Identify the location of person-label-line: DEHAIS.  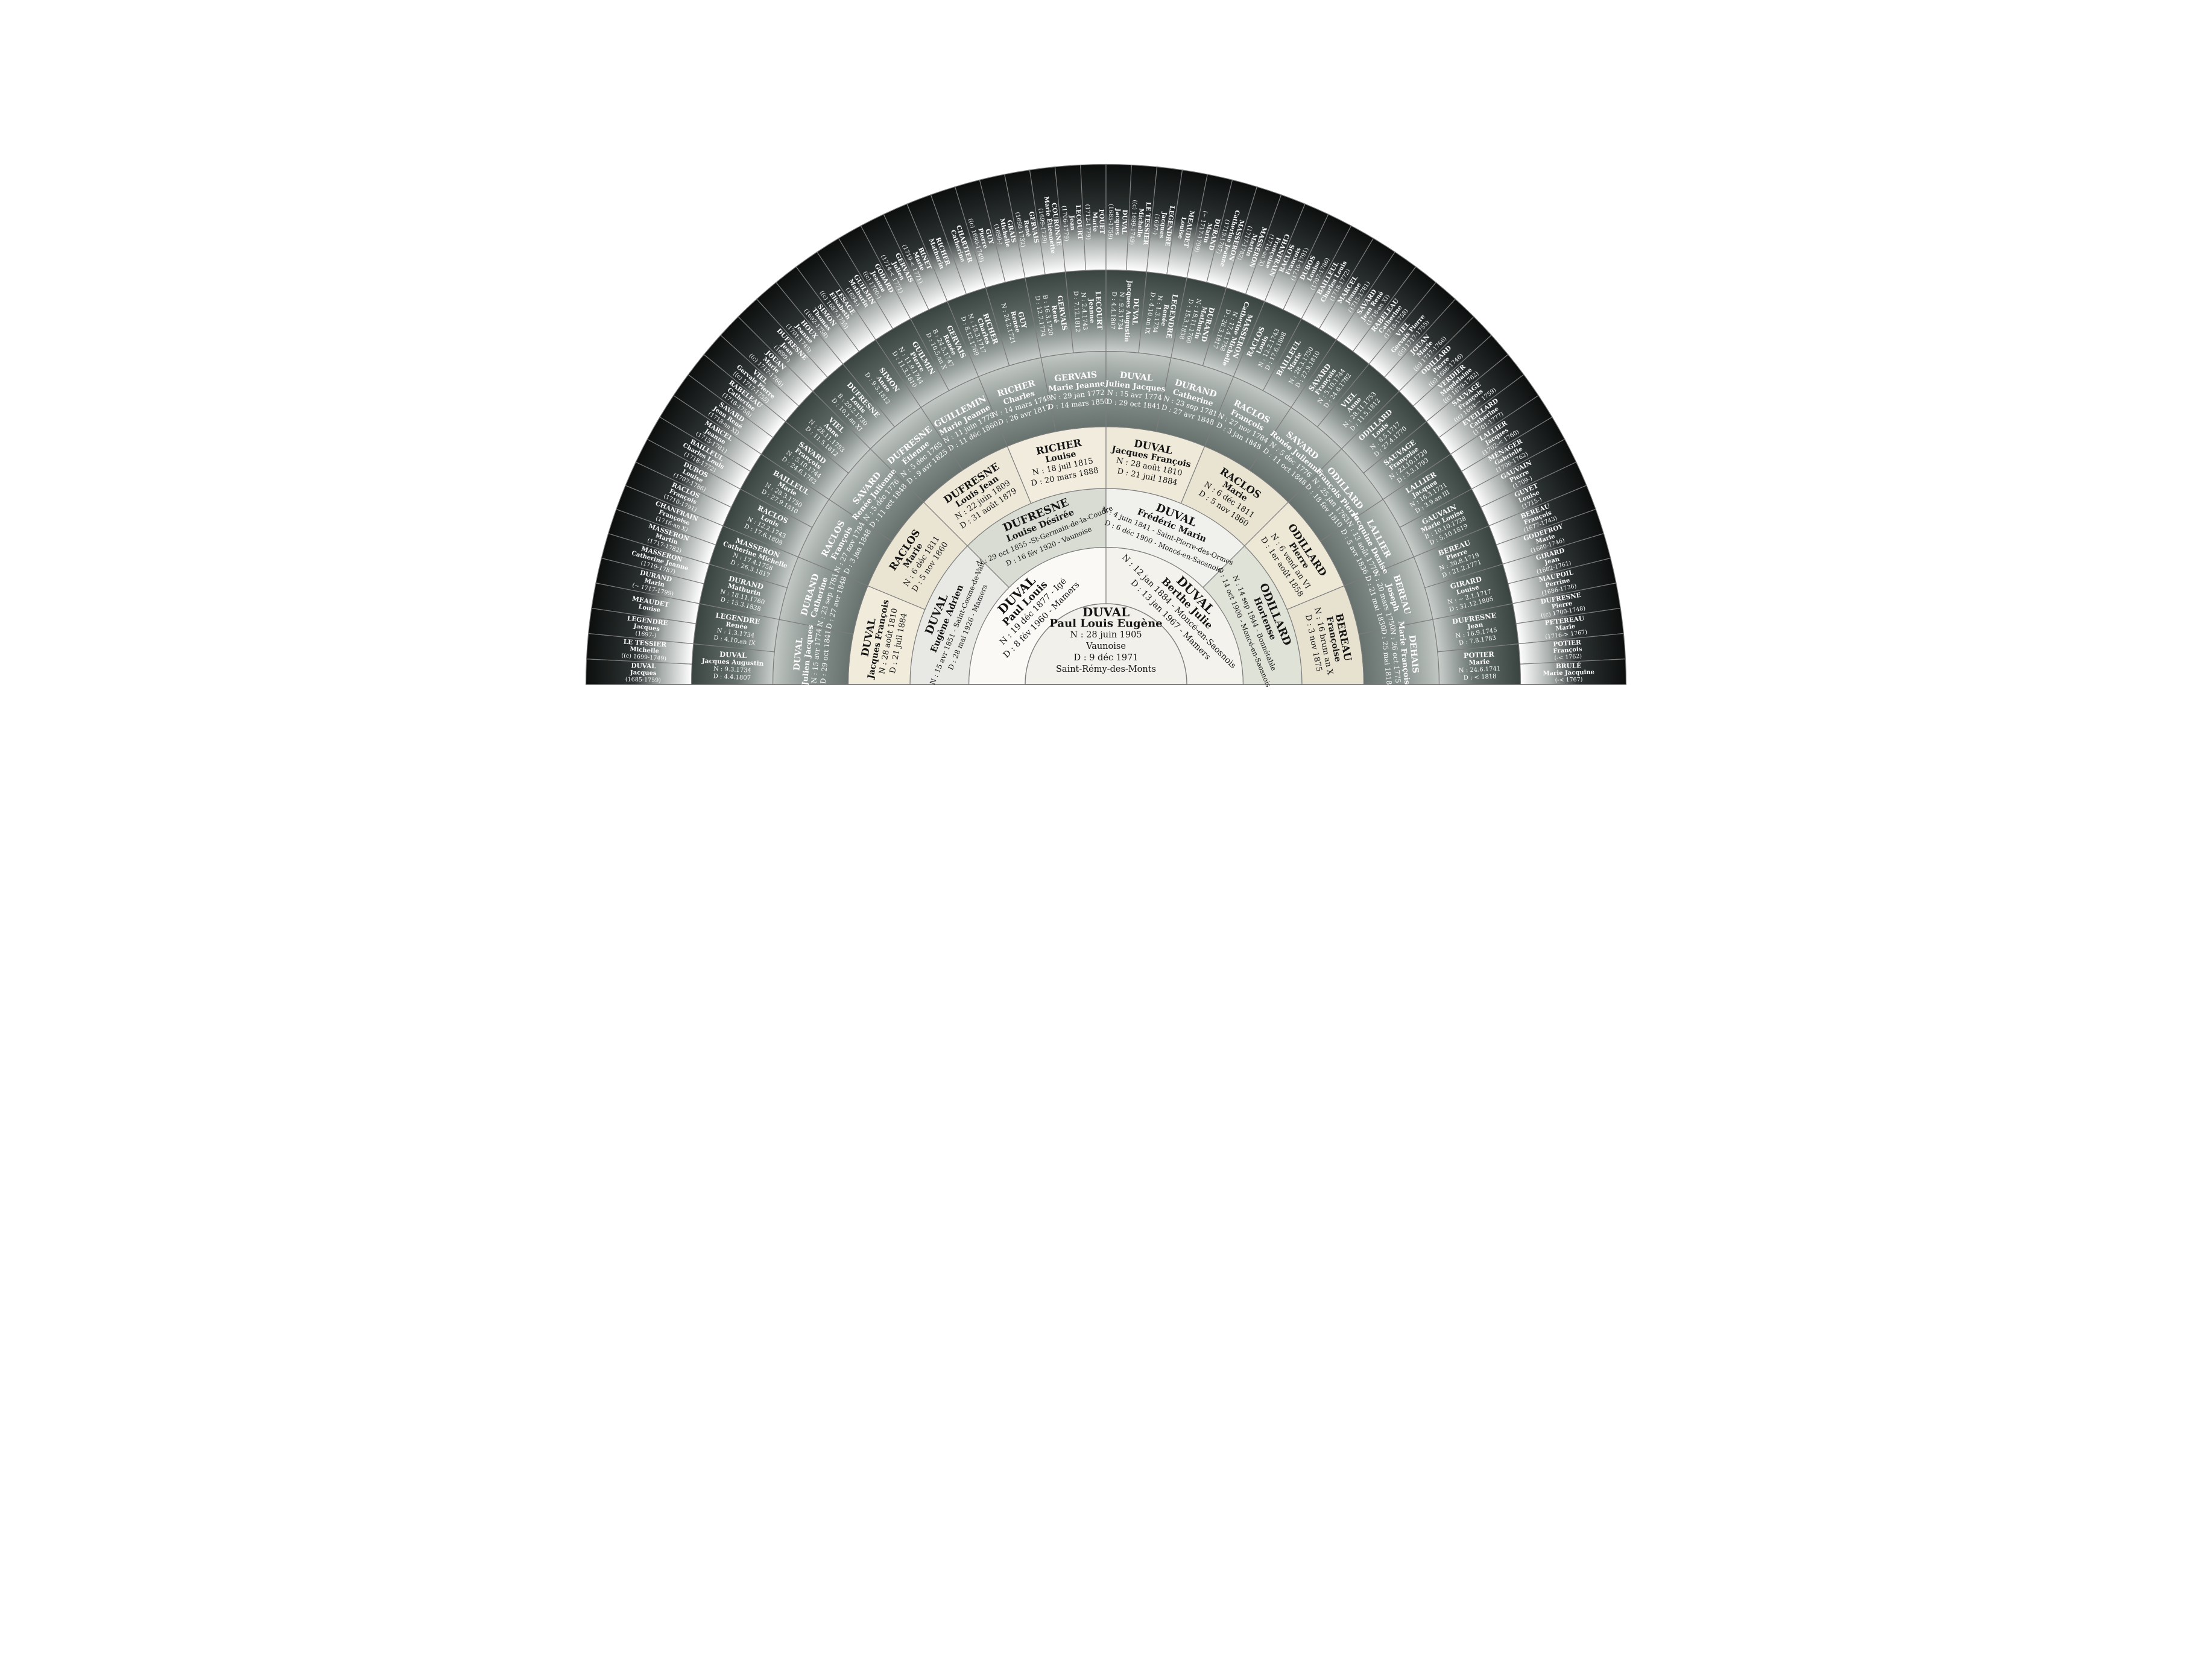
(1413, 654).